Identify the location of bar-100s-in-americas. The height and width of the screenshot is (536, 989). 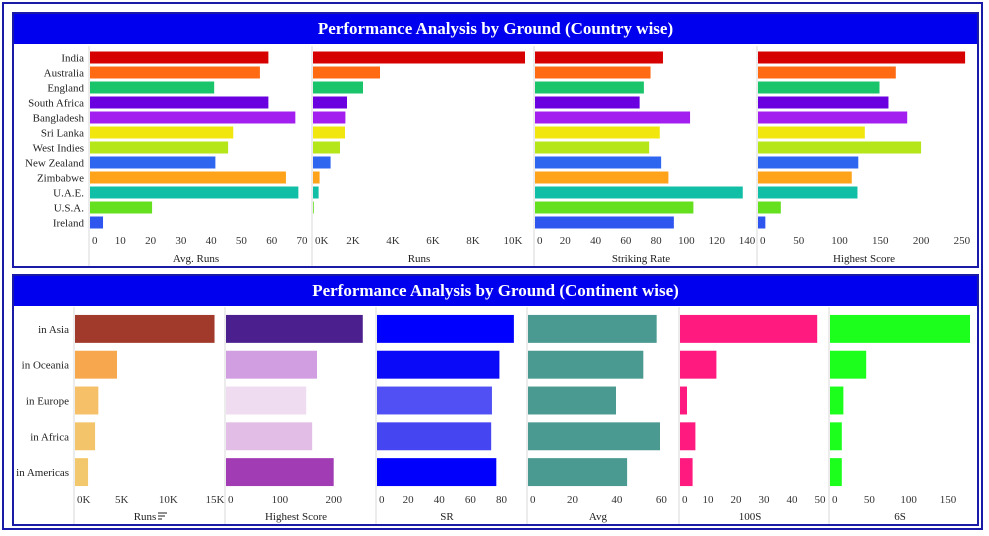
(686, 472).